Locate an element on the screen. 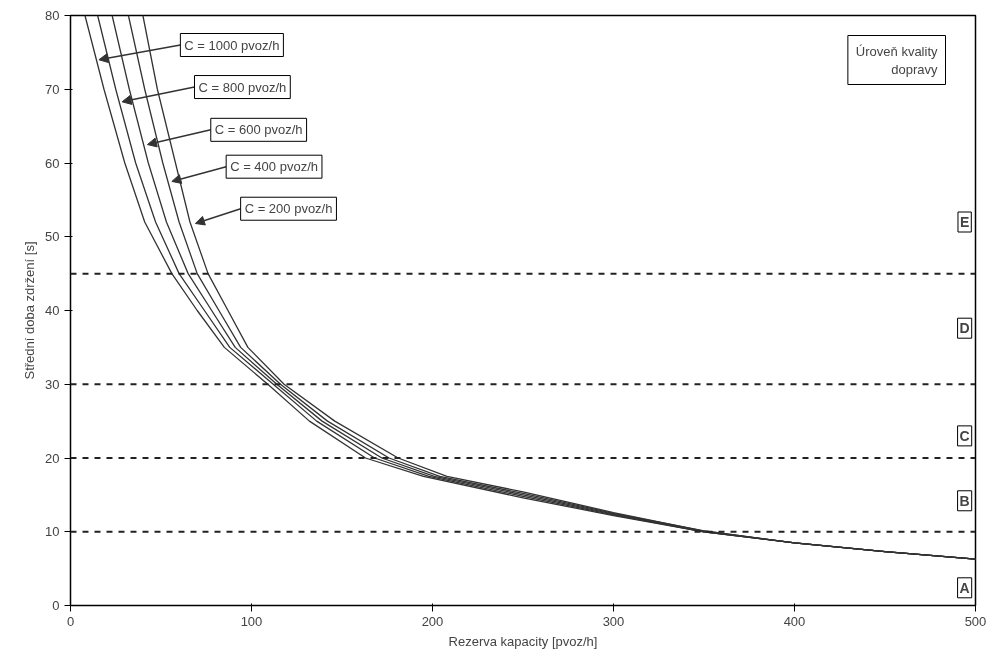  x-tick-label: 400 is located at coordinates (794, 621).